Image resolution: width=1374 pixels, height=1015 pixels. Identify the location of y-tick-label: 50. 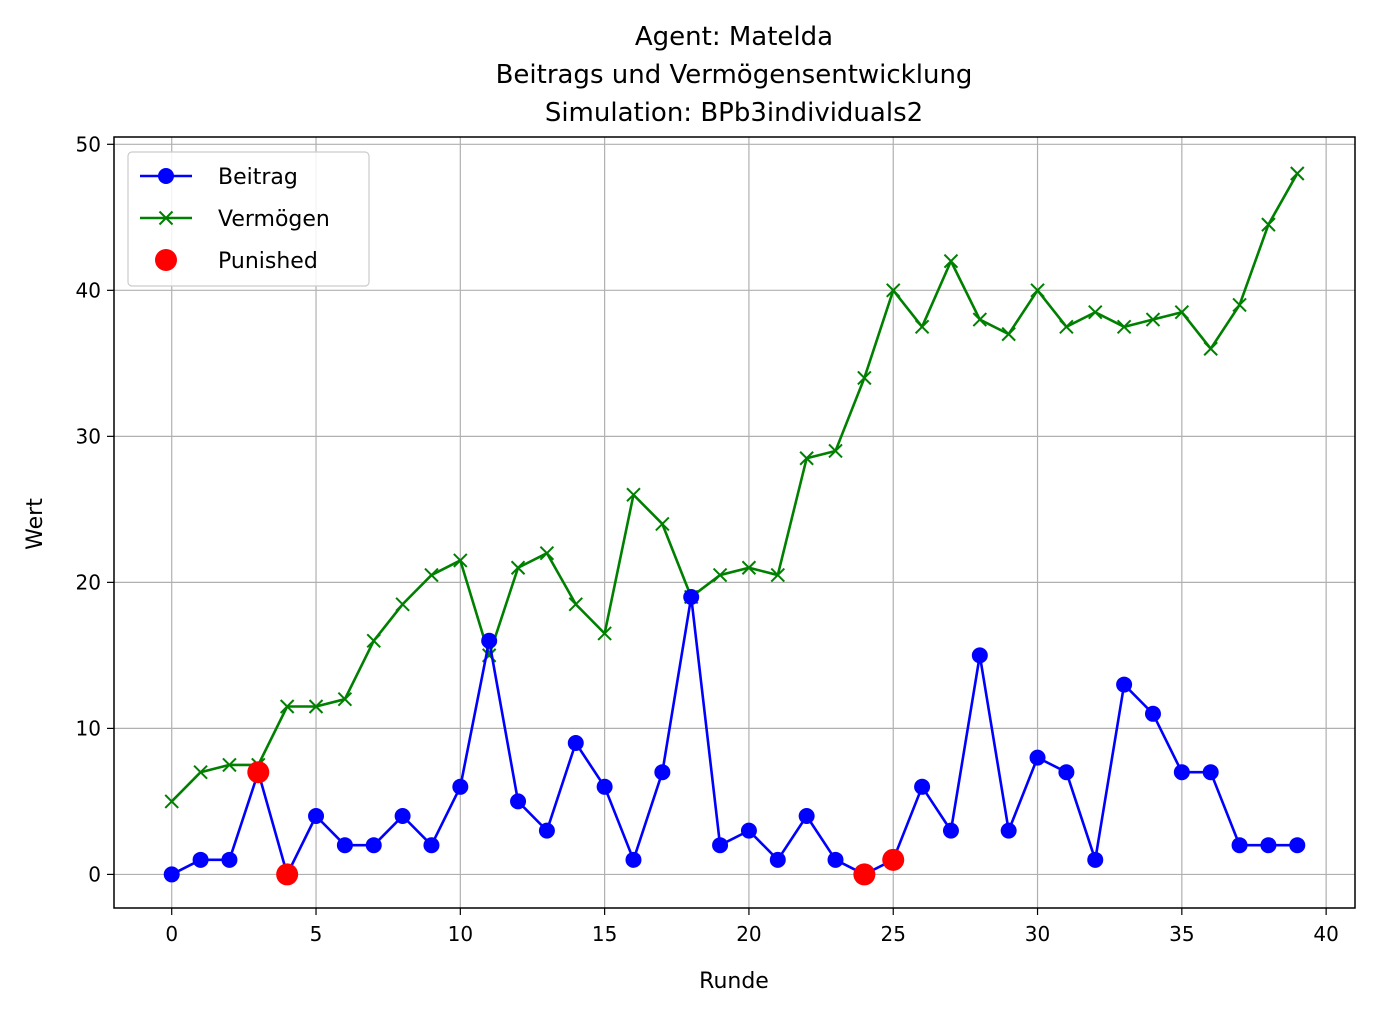
(88, 144).